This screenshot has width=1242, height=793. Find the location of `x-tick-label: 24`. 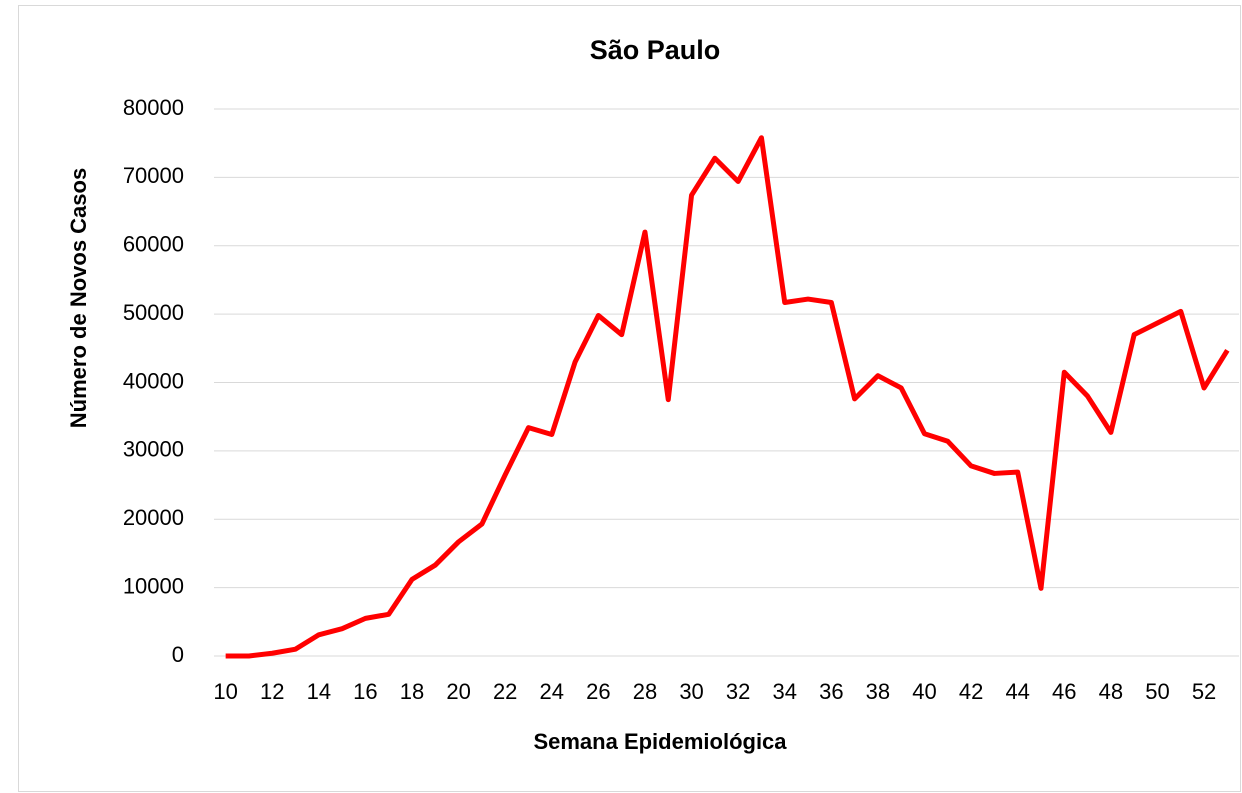

x-tick-label: 24 is located at coordinates (552, 691).